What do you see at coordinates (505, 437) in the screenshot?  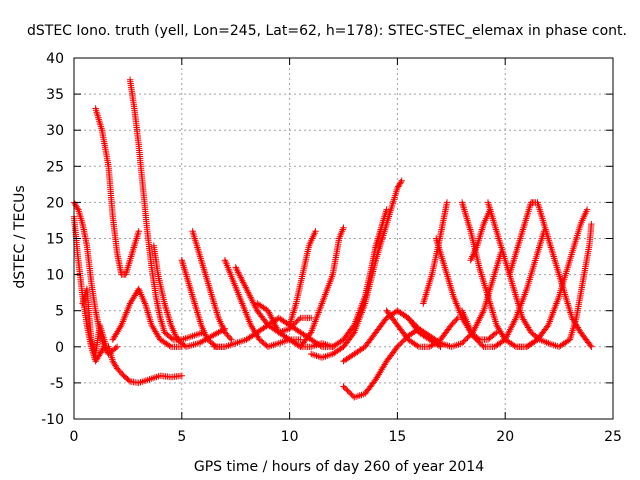 I see `x-tick-label: 20` at bounding box center [505, 437].